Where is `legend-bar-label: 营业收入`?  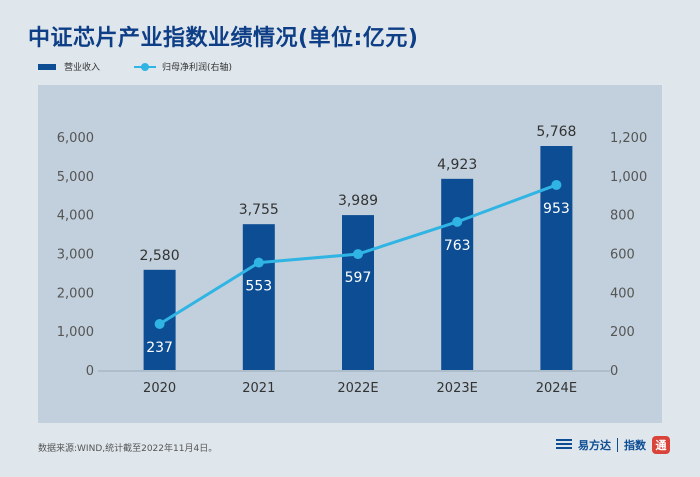 legend-bar-label: 营业收入 is located at coordinates (82, 68).